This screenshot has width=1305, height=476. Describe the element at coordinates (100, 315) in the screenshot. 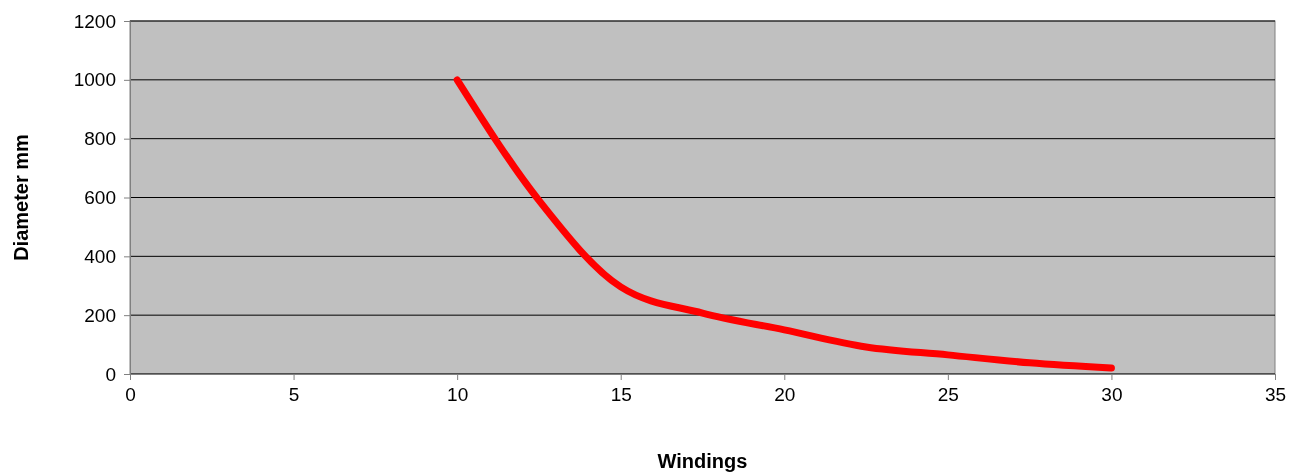

I see `y-tick-label: 200` at that location.